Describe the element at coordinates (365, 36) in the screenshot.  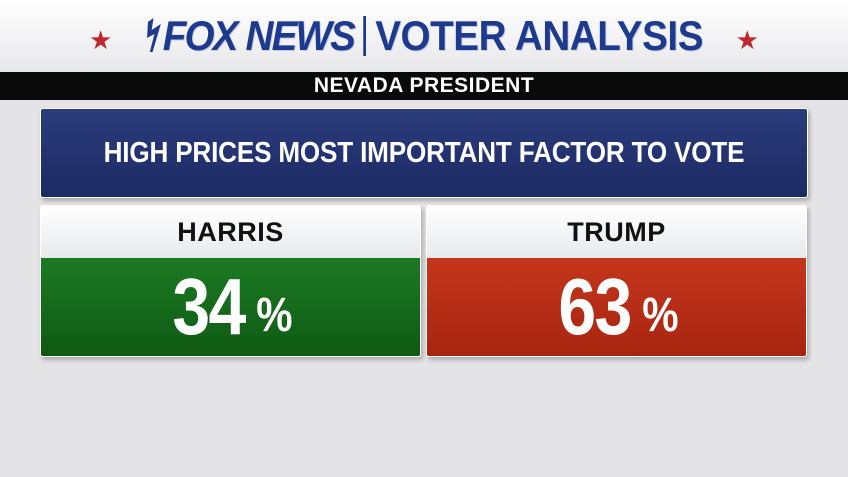
I see `brand-divider` at that location.